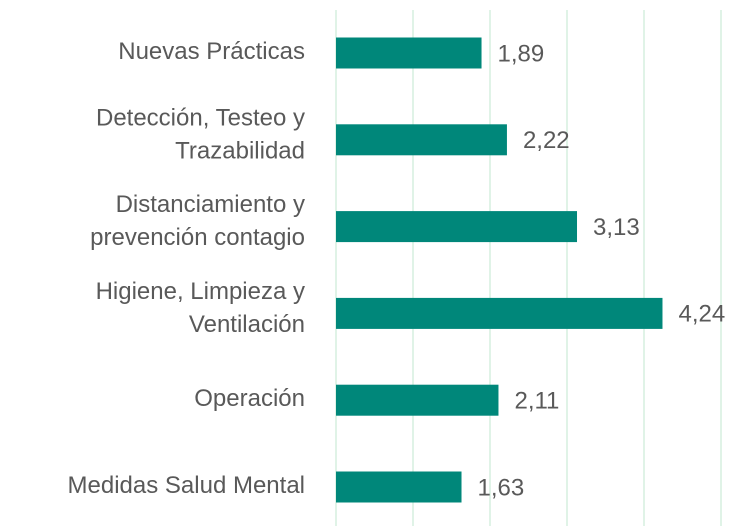 The image size is (737, 526). I want to click on category-label: Distanciamiento y prevención contagio, so click(197, 221).